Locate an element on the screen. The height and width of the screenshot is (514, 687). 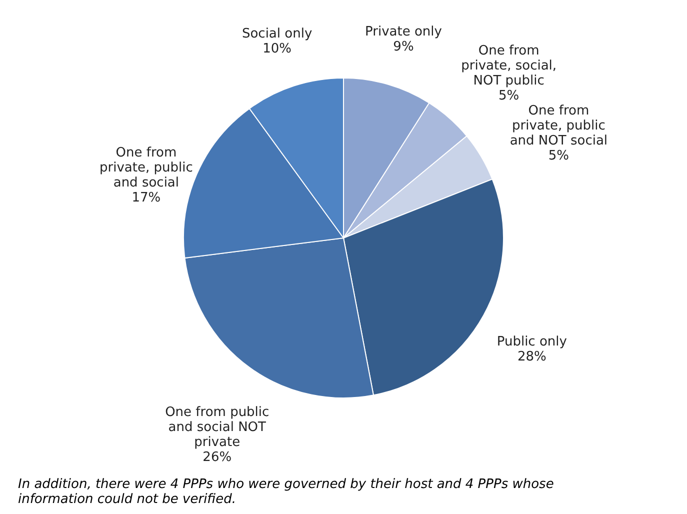
data-label: 28% is located at coordinates (531, 357).